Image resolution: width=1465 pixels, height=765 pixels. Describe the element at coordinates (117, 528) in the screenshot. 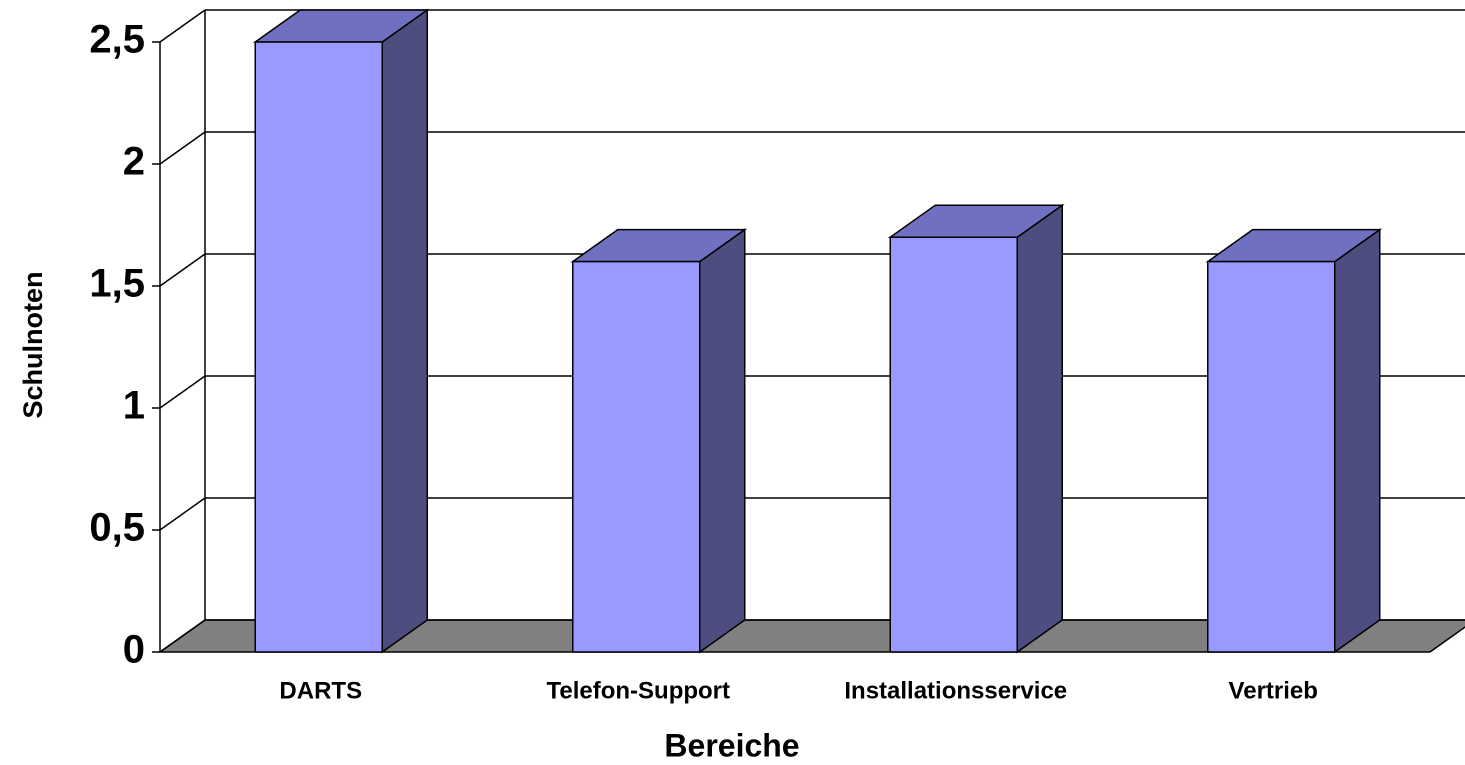

I see `y-tick-label: 0,5` at that location.